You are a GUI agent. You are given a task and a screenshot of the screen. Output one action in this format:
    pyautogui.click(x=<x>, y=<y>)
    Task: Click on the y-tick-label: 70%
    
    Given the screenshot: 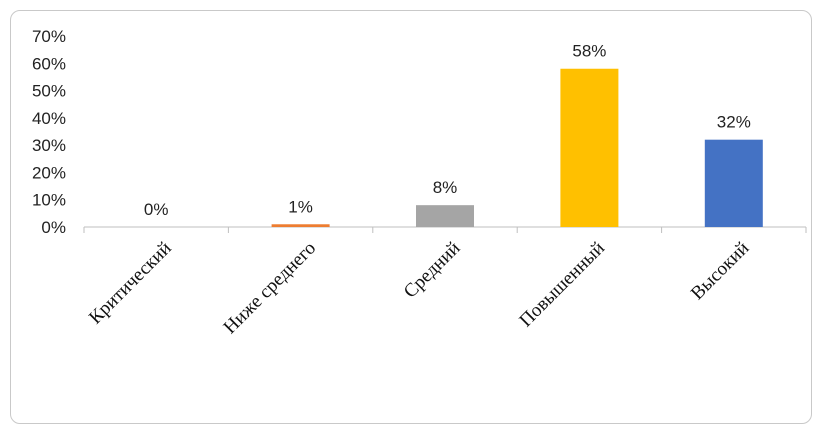 What is the action you would take?
    pyautogui.click(x=49, y=36)
    